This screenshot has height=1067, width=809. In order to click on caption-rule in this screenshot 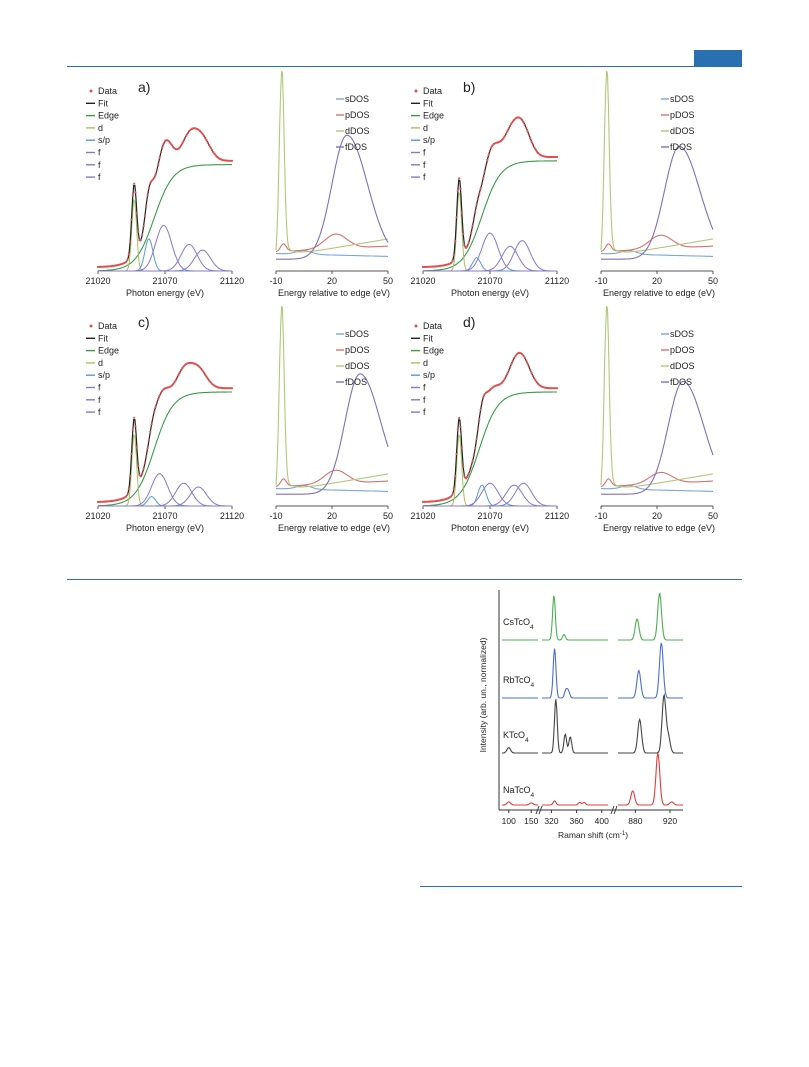, I will do `click(581, 886)`.